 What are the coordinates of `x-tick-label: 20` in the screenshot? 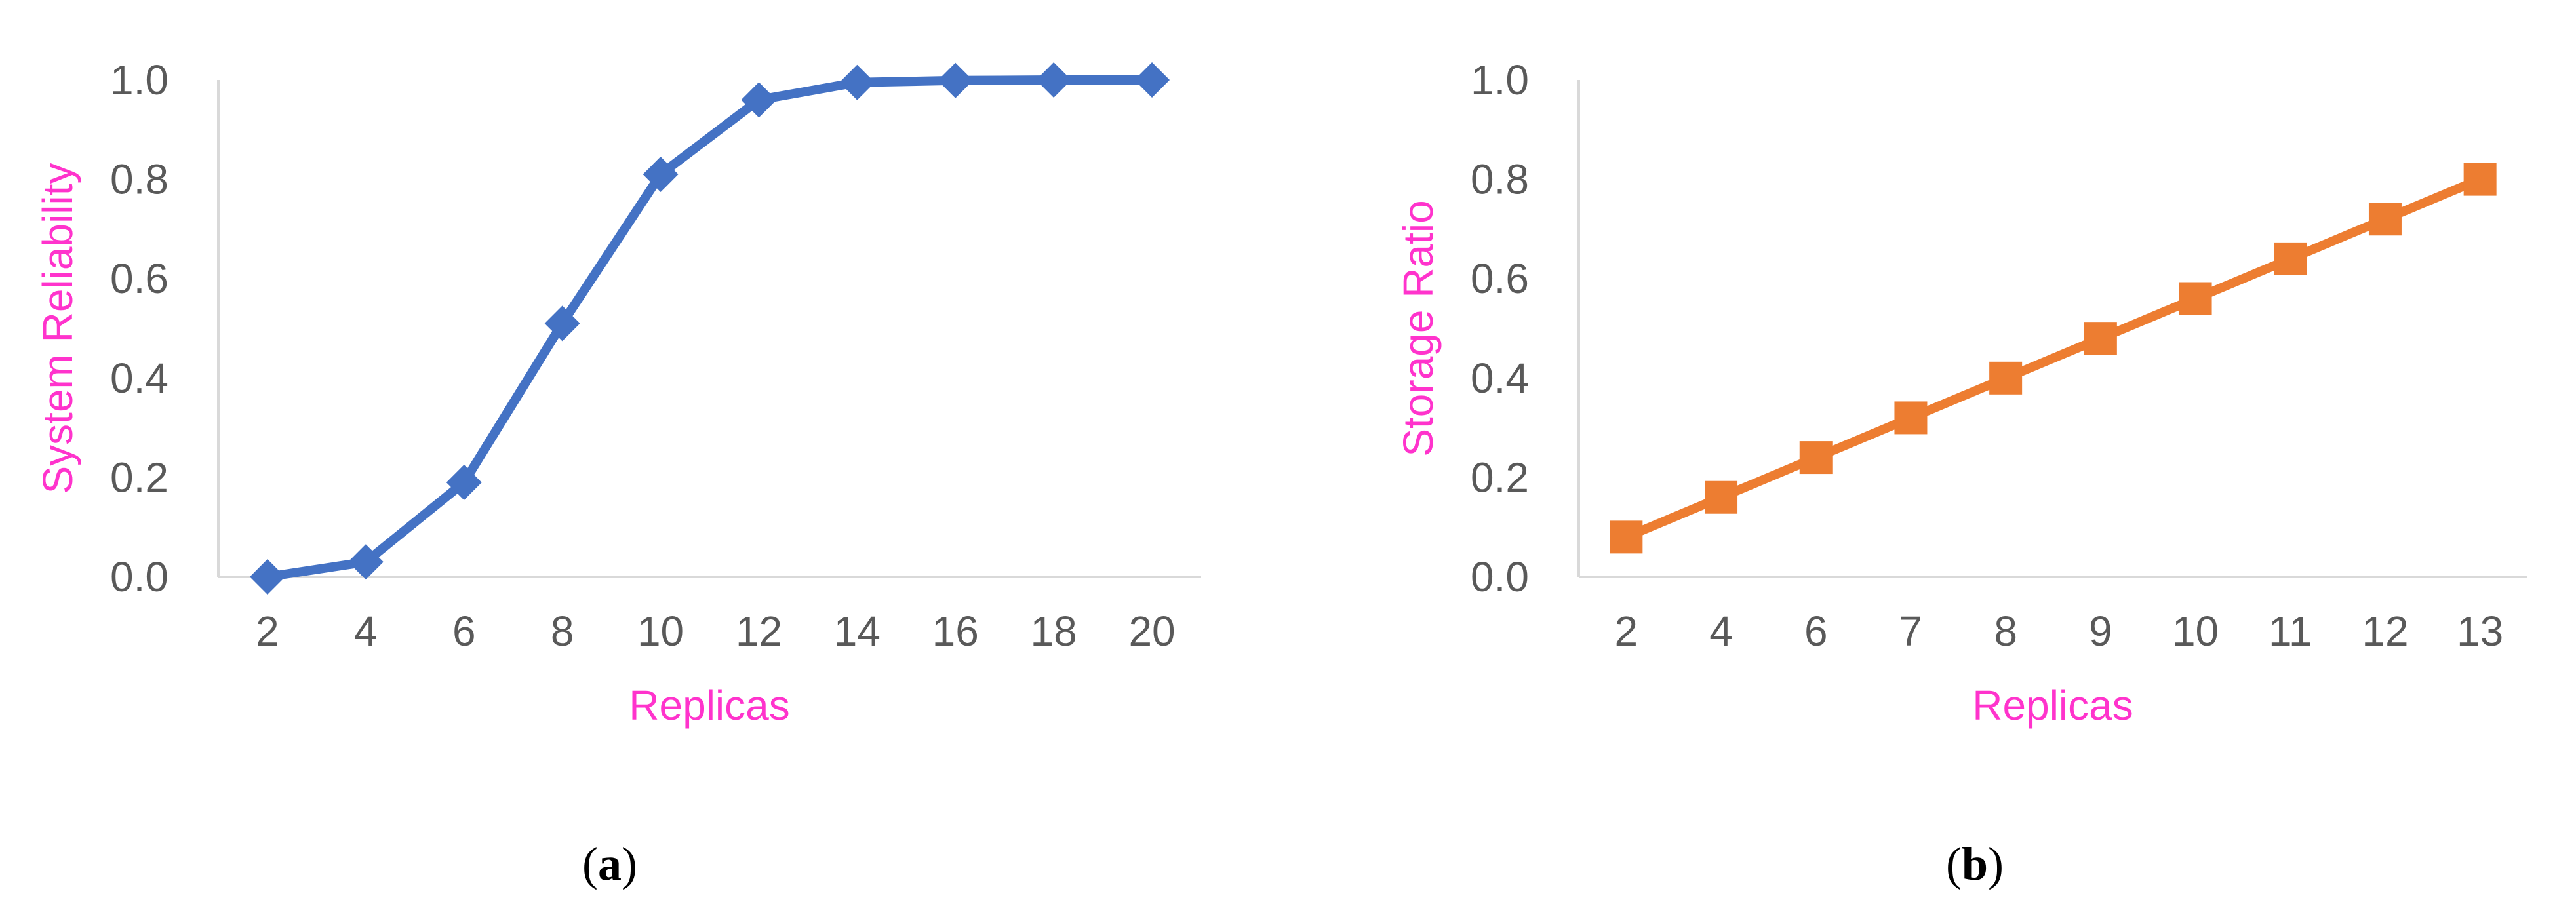 It's located at (1151, 631).